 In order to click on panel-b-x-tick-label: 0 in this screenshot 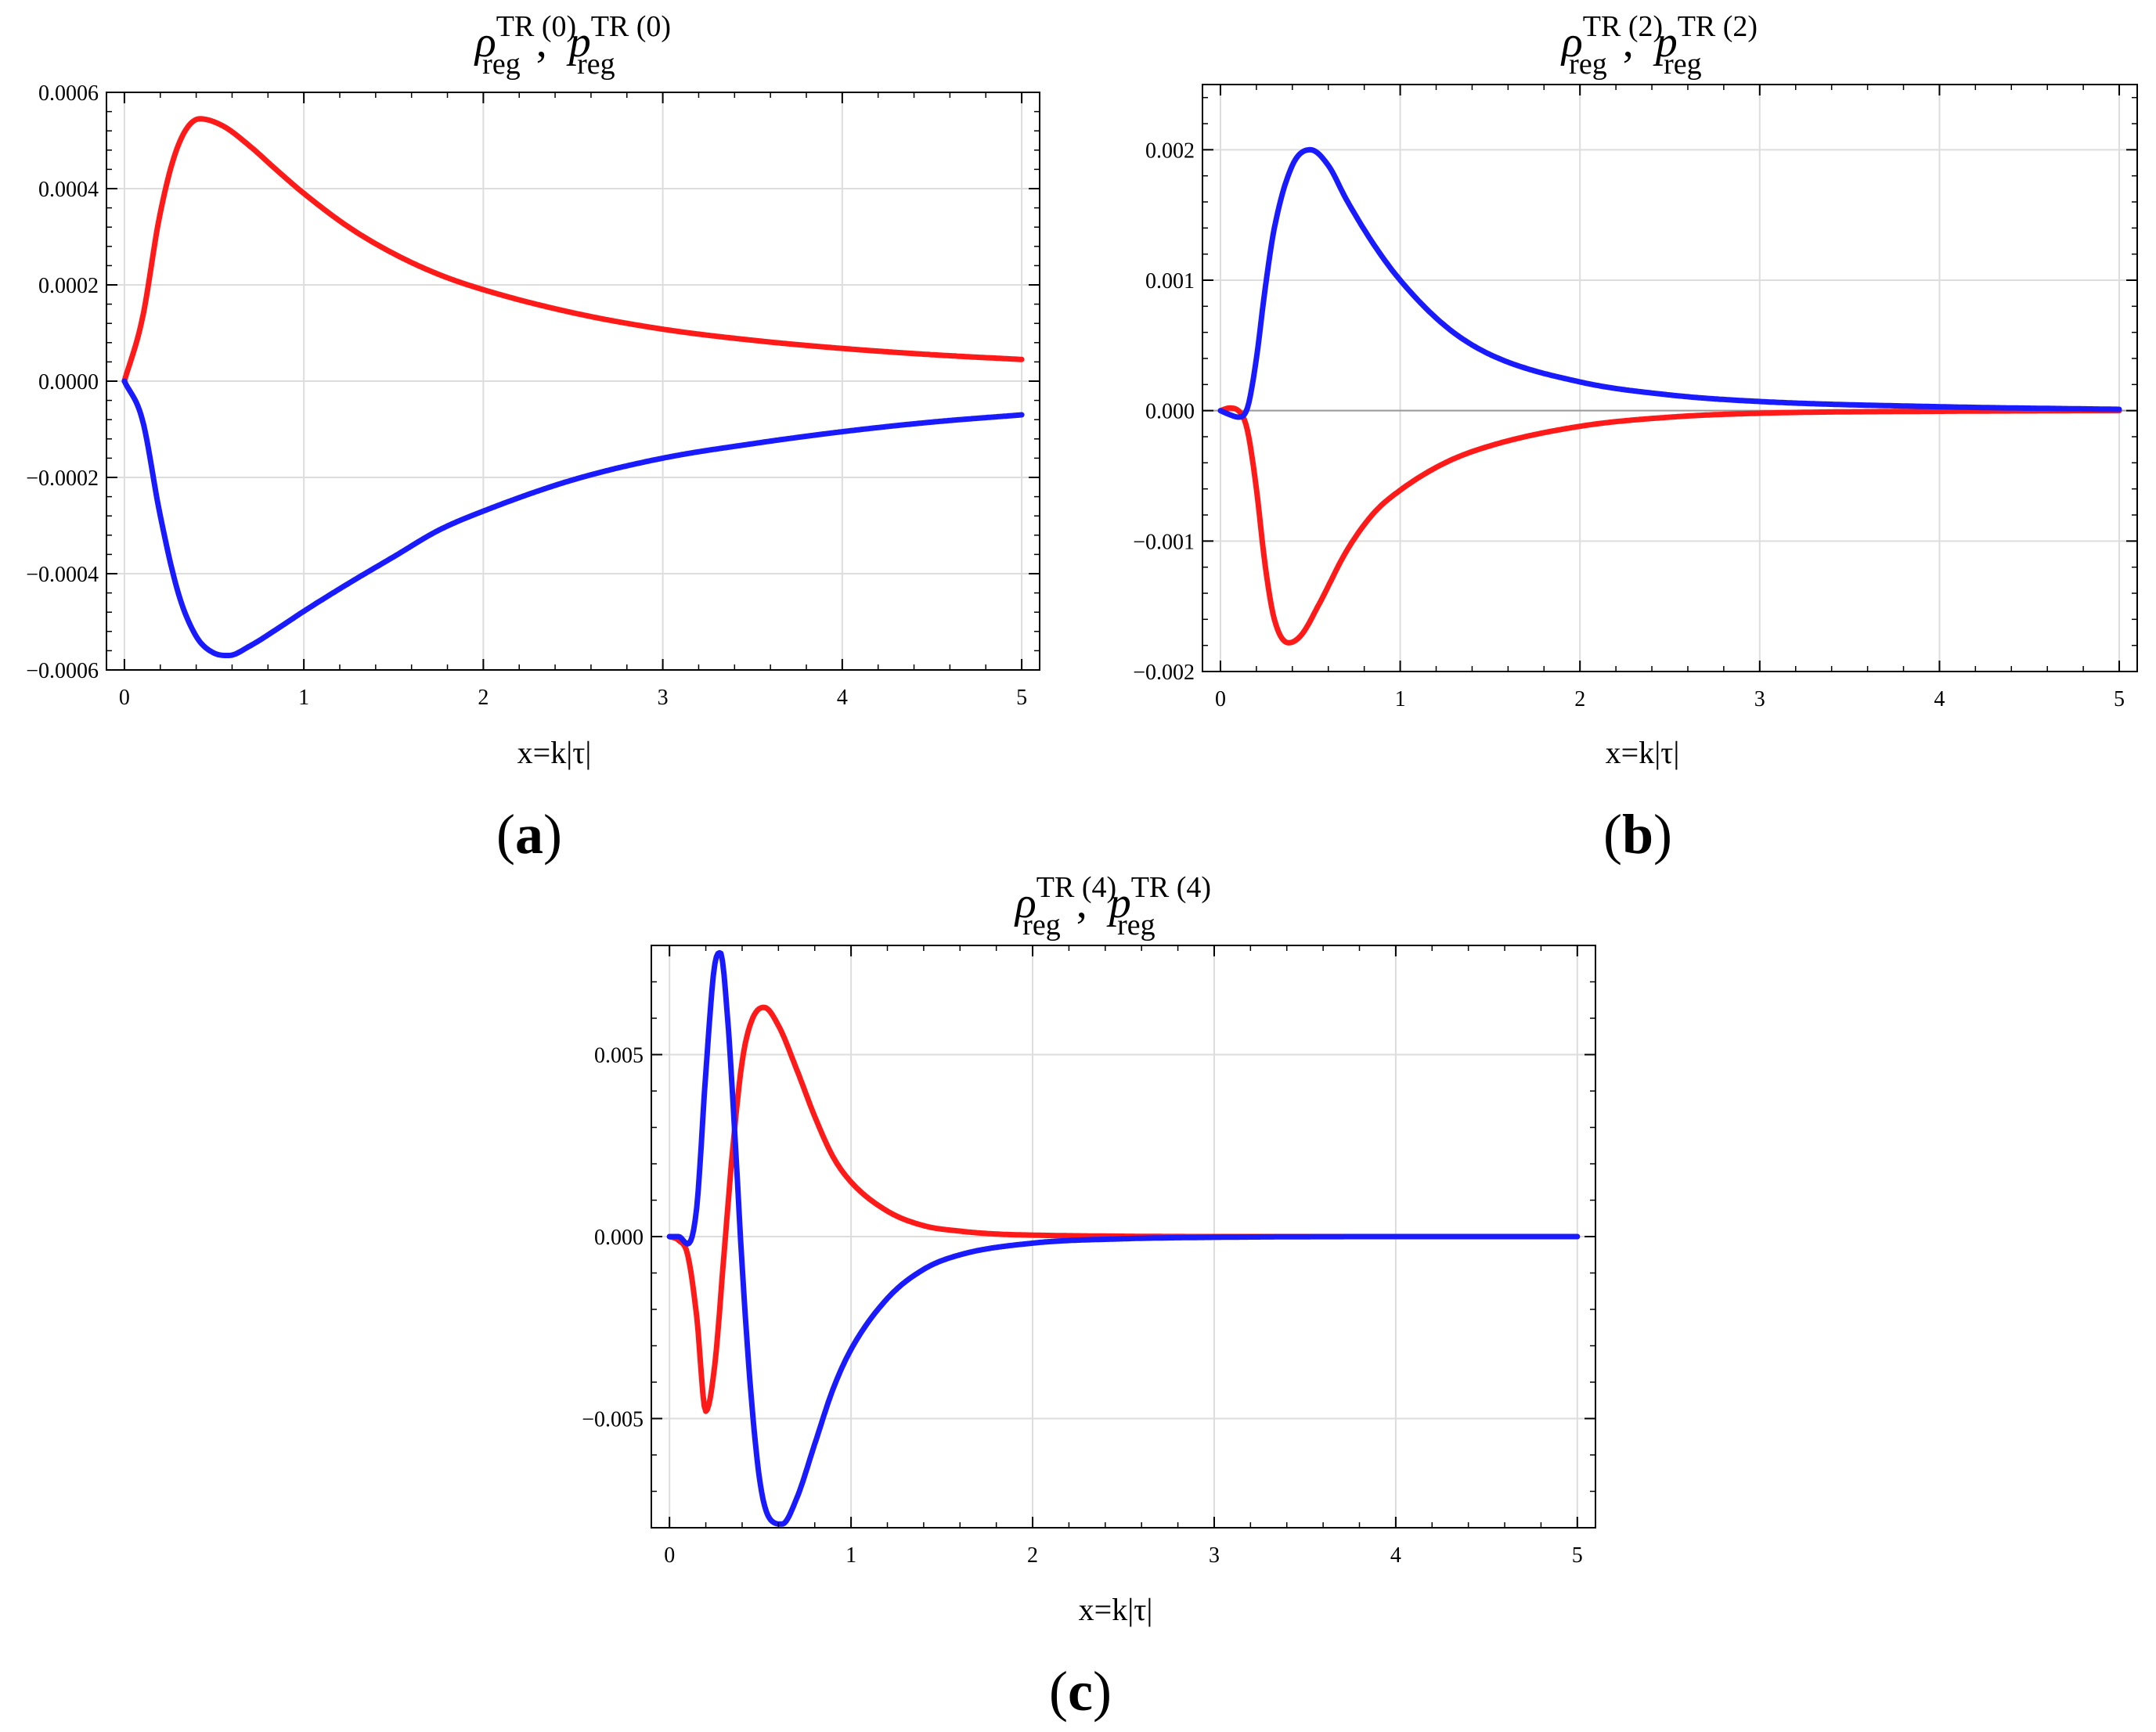, I will do `click(1220, 699)`.